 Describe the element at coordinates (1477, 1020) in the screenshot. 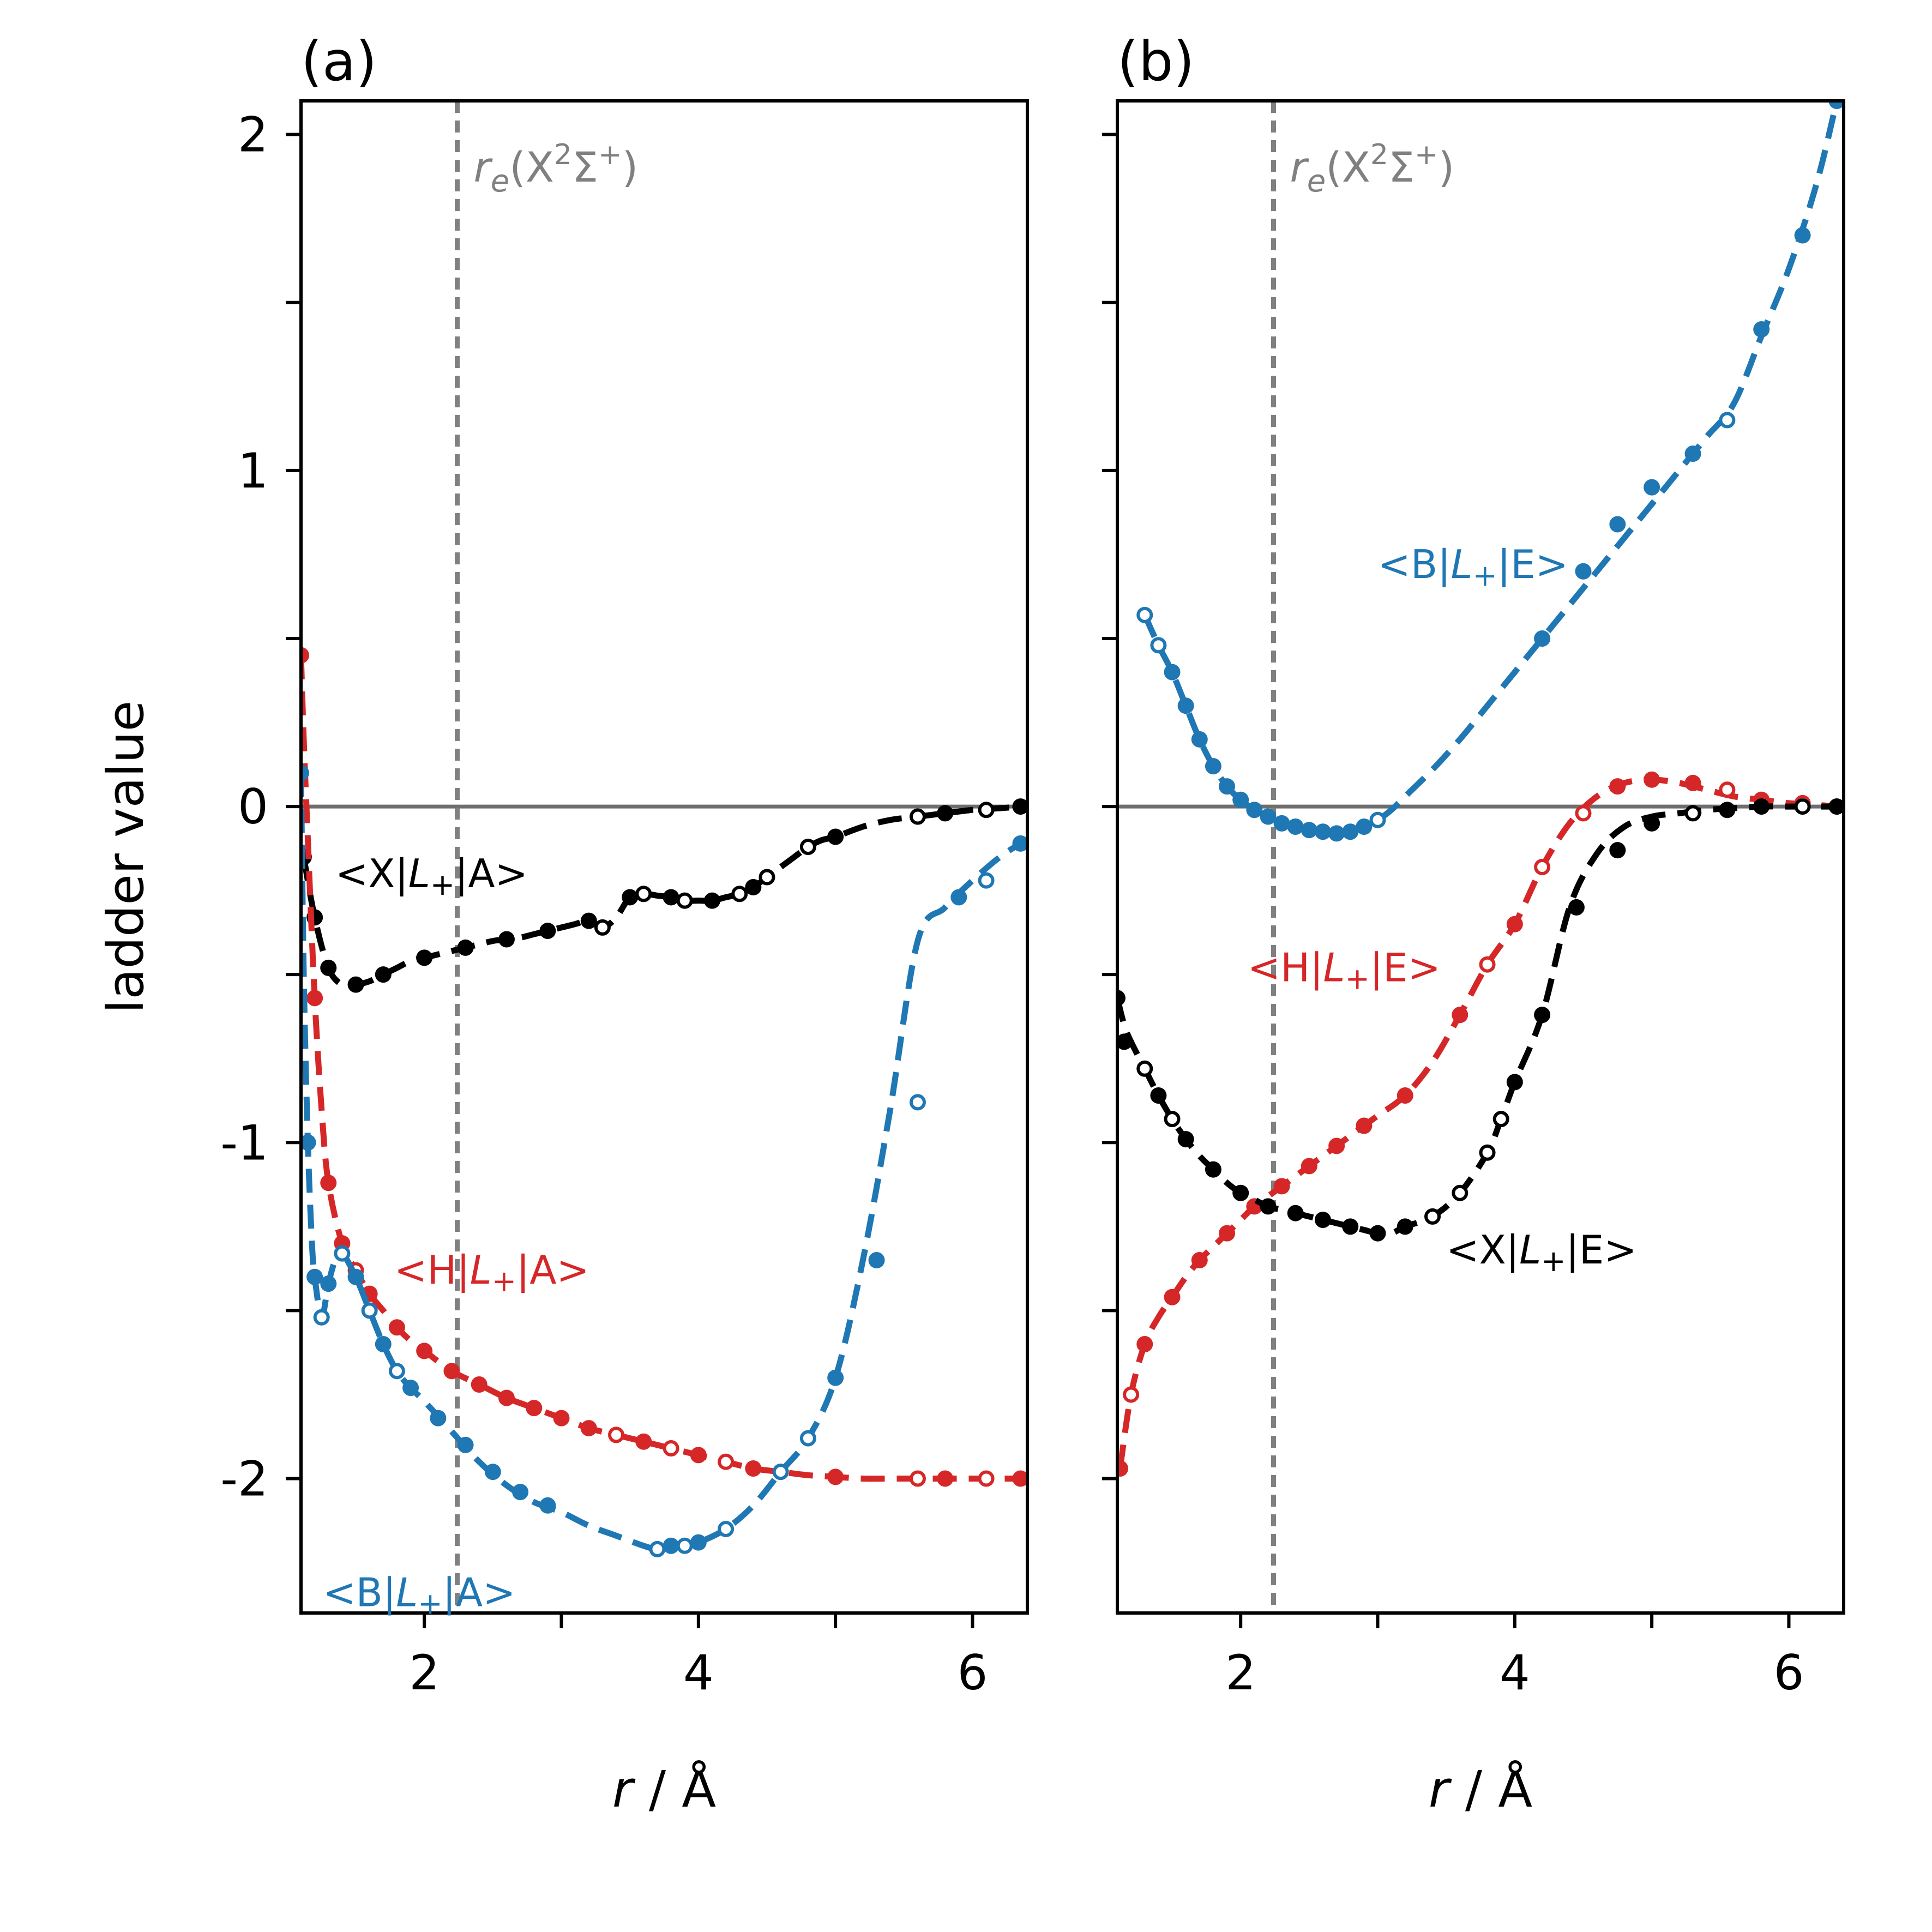

I see `series-line-X-E` at that location.